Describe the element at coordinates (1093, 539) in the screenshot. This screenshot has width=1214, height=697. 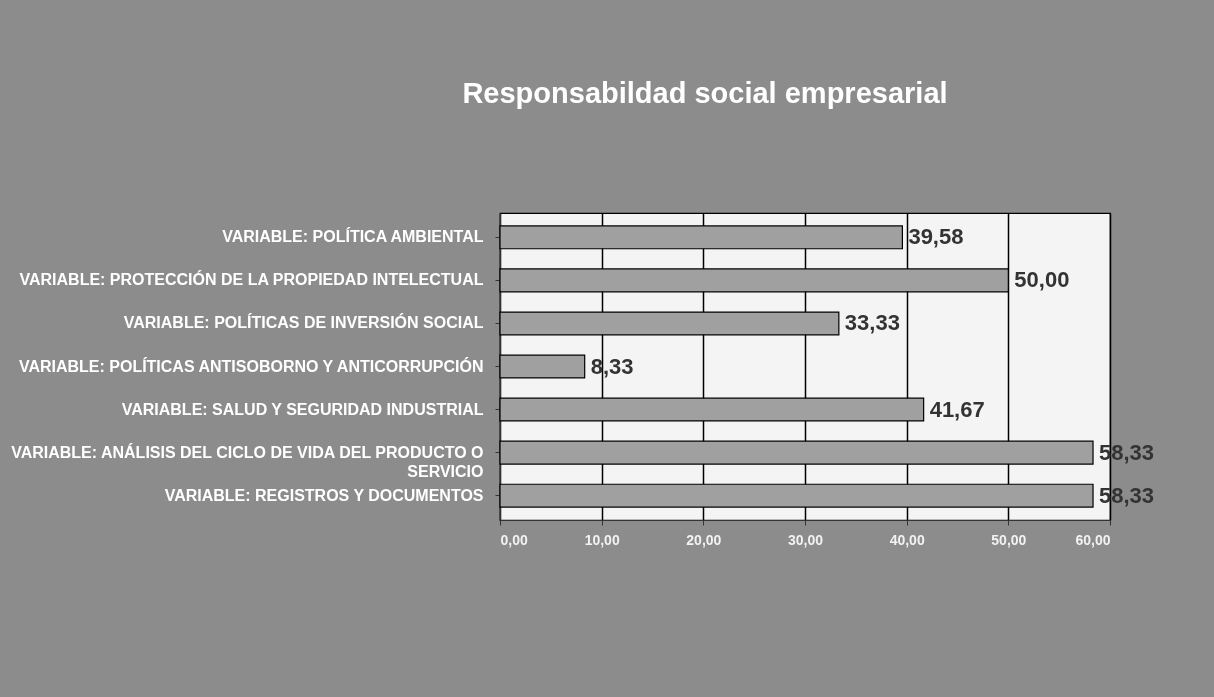
I see `x-tick-label: 60,00` at that location.